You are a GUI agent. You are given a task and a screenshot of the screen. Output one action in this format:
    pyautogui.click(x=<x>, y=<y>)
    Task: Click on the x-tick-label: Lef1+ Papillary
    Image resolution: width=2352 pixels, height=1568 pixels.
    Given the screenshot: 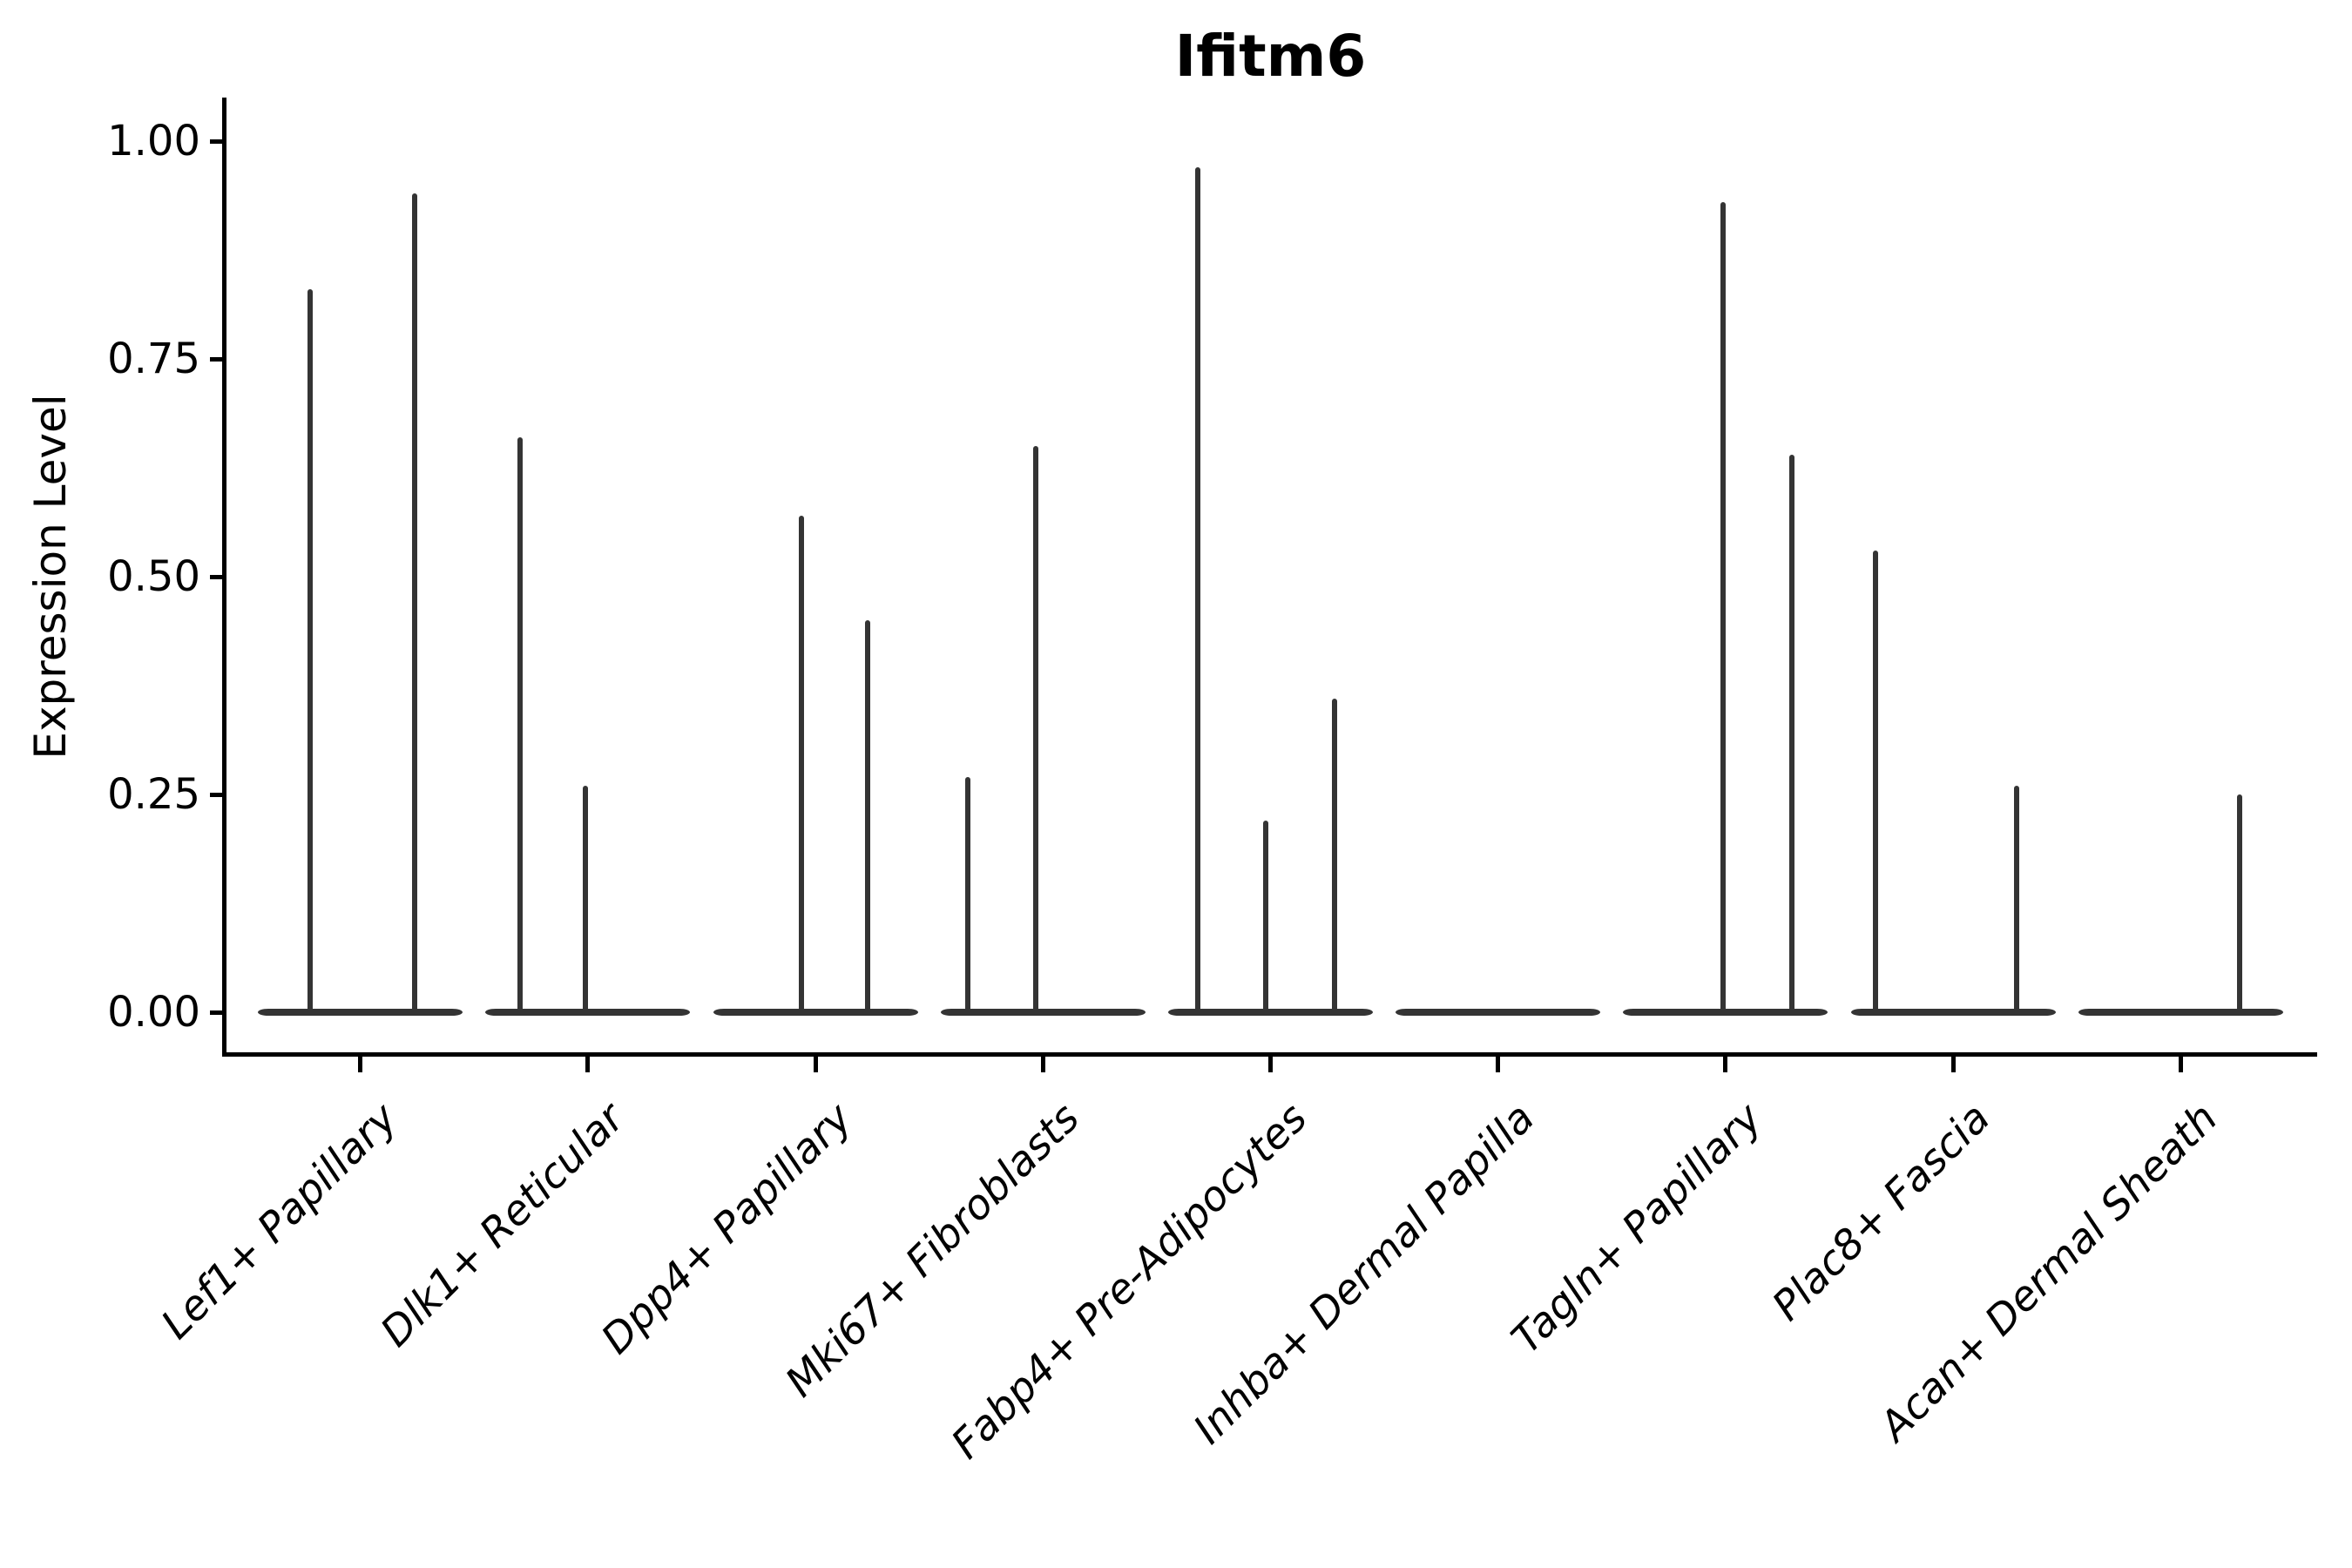 What is the action you would take?
    pyautogui.click(x=279, y=1221)
    